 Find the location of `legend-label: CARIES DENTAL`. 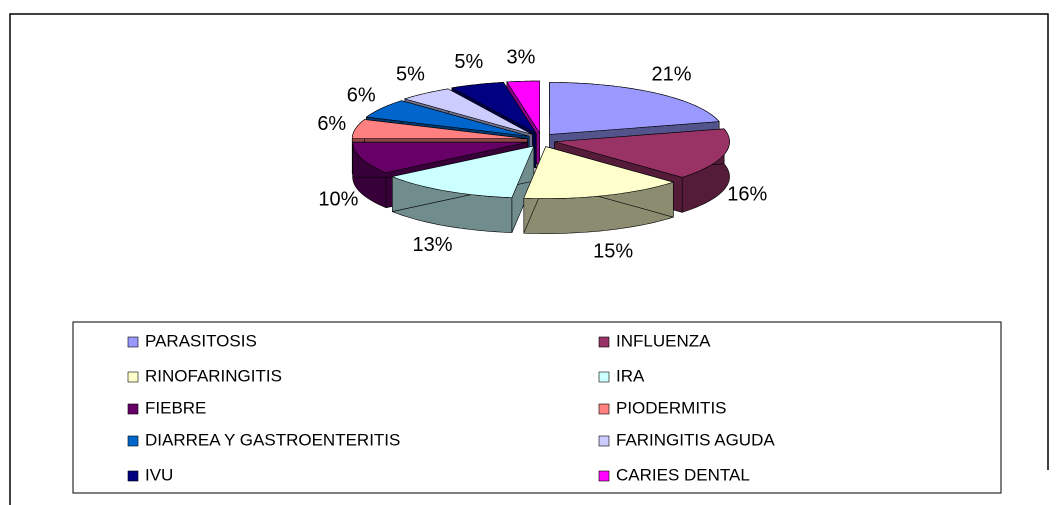

legend-label: CARIES DENTAL is located at coordinates (683, 474).